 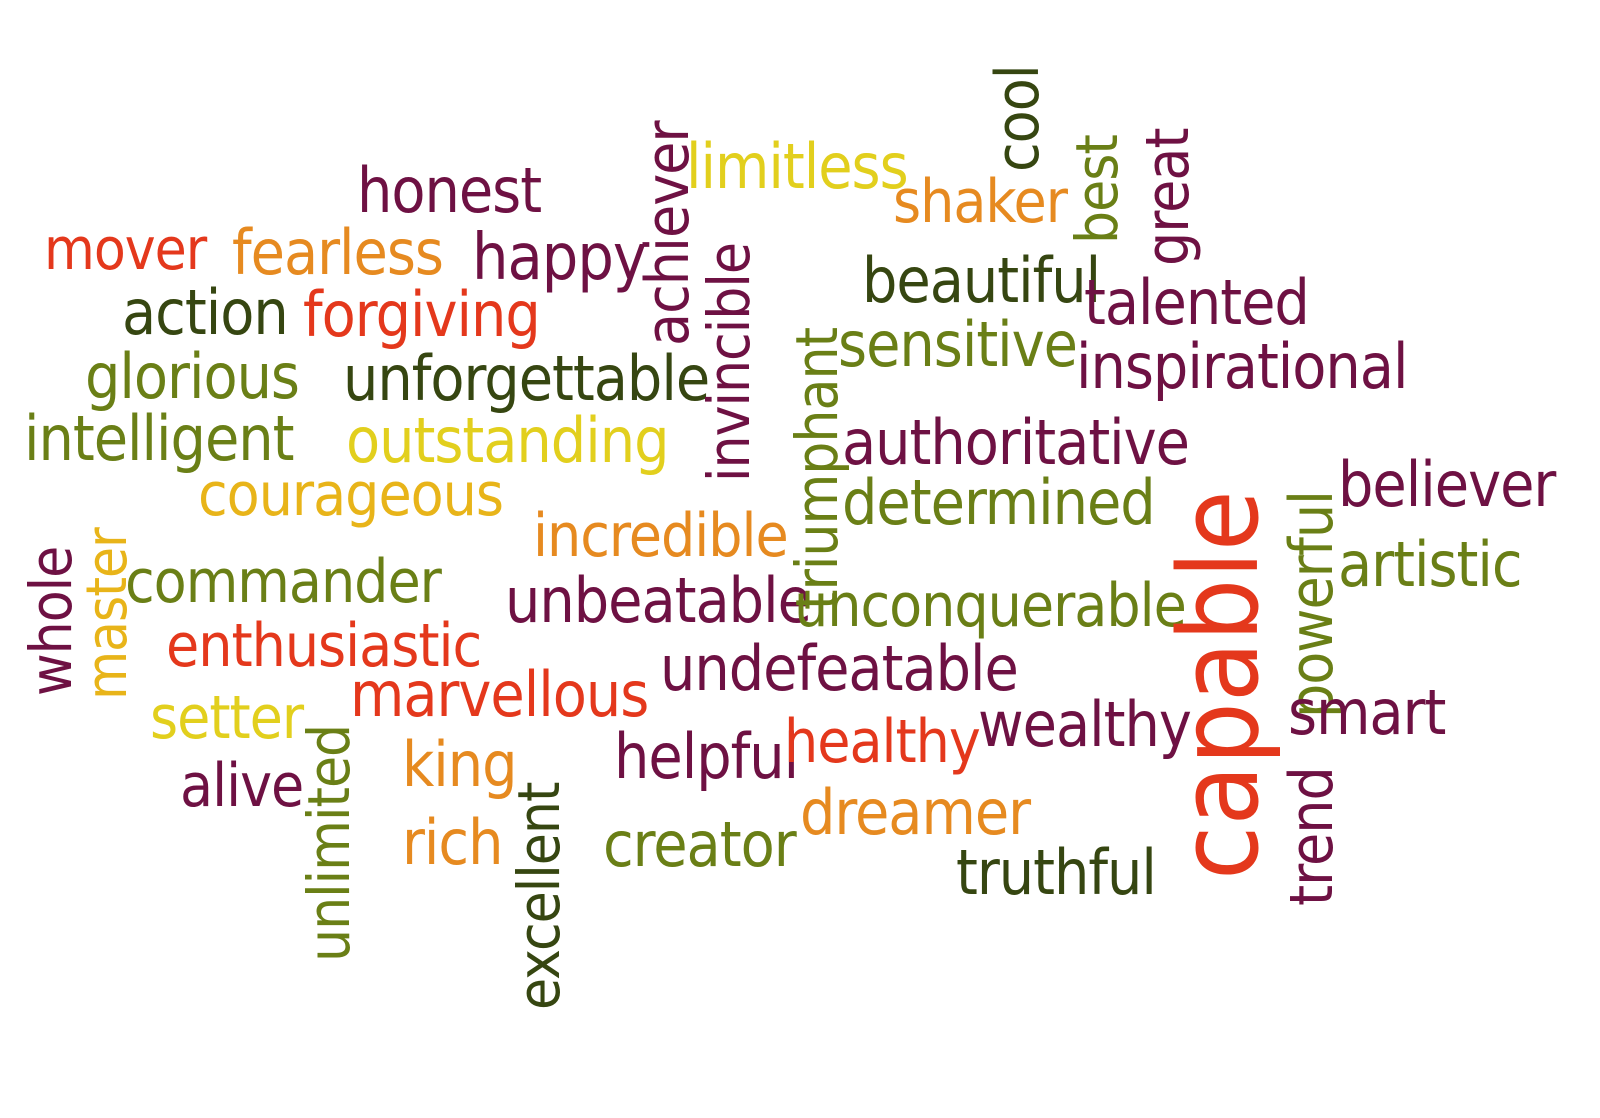 What do you see at coordinates (422, 314) in the screenshot?
I see `word-forgiving: forgiving` at bounding box center [422, 314].